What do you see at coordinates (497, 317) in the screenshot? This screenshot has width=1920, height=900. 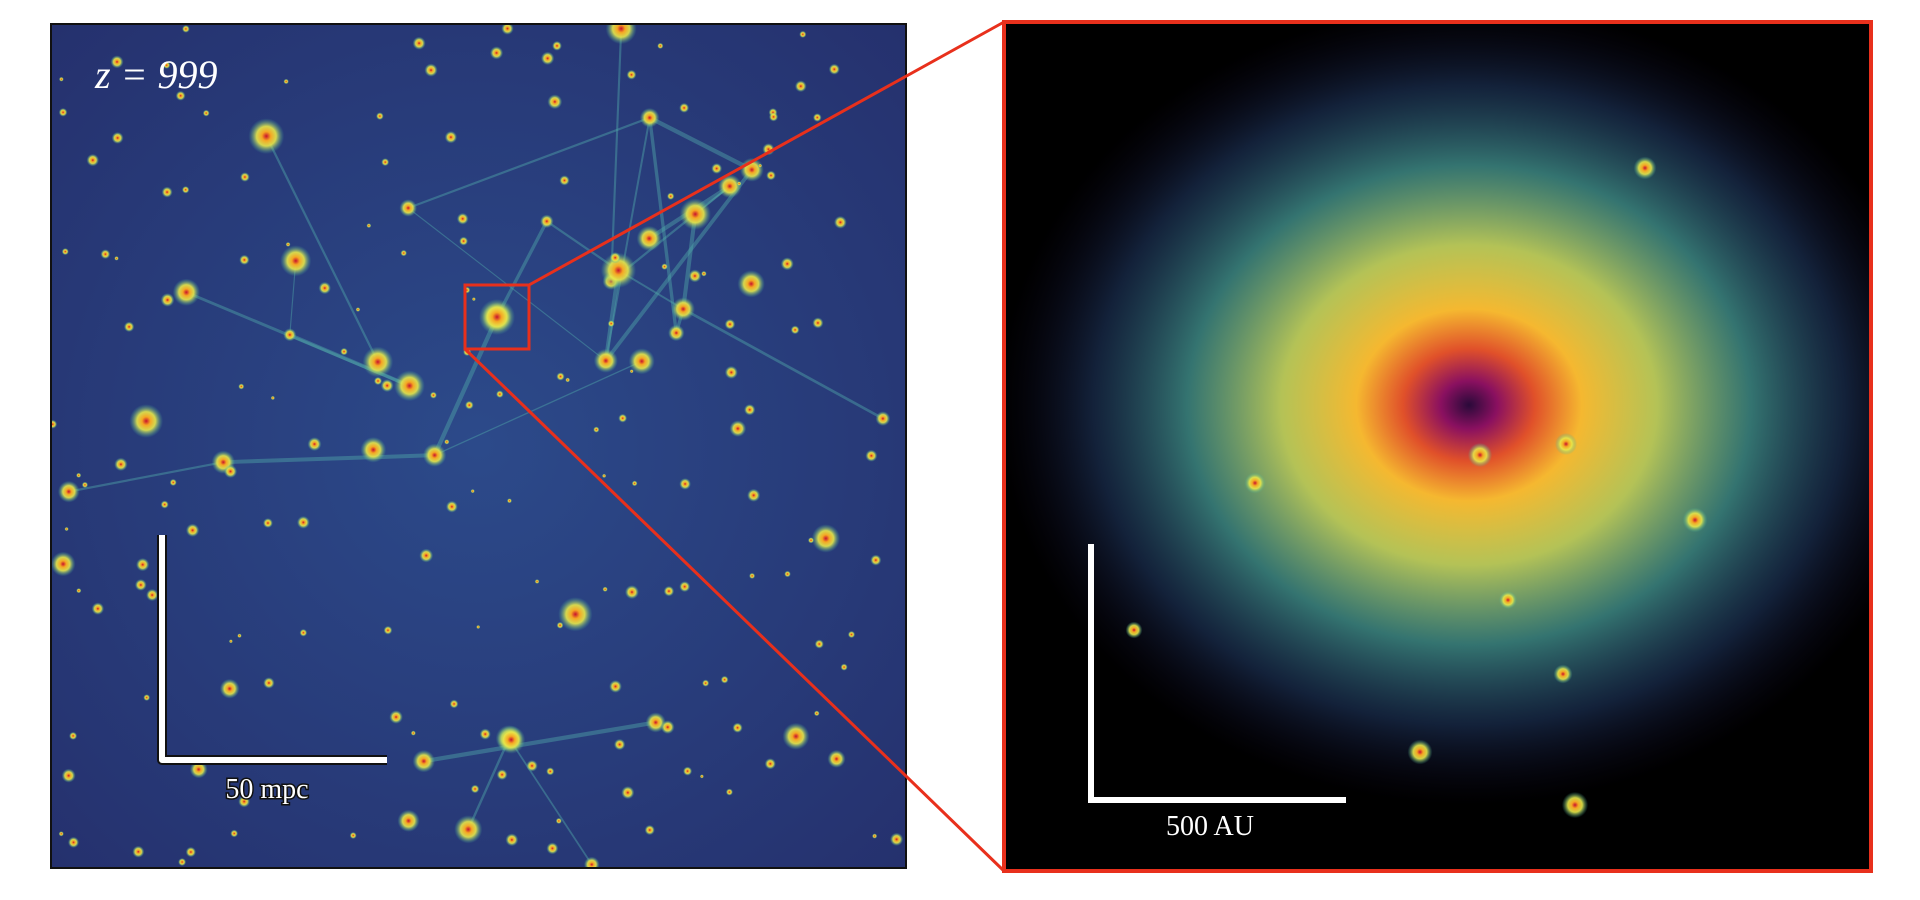 I see `zoom-box` at bounding box center [497, 317].